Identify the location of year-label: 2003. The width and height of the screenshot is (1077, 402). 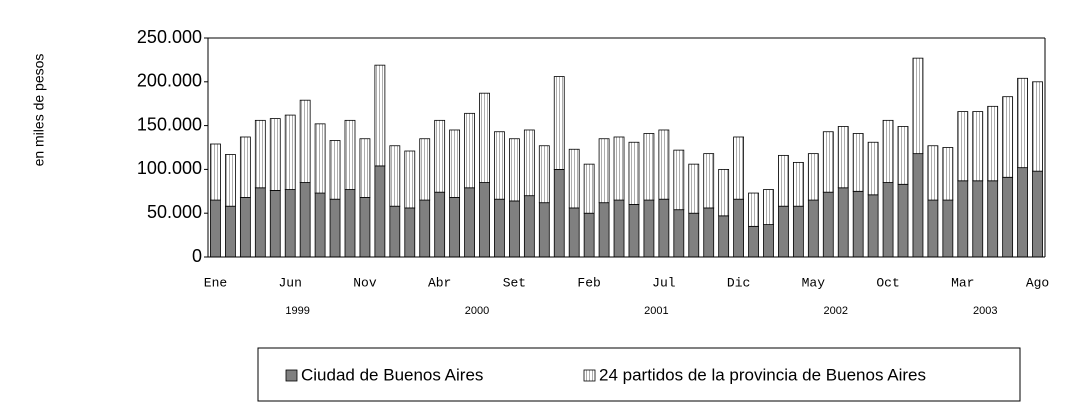
(985, 311).